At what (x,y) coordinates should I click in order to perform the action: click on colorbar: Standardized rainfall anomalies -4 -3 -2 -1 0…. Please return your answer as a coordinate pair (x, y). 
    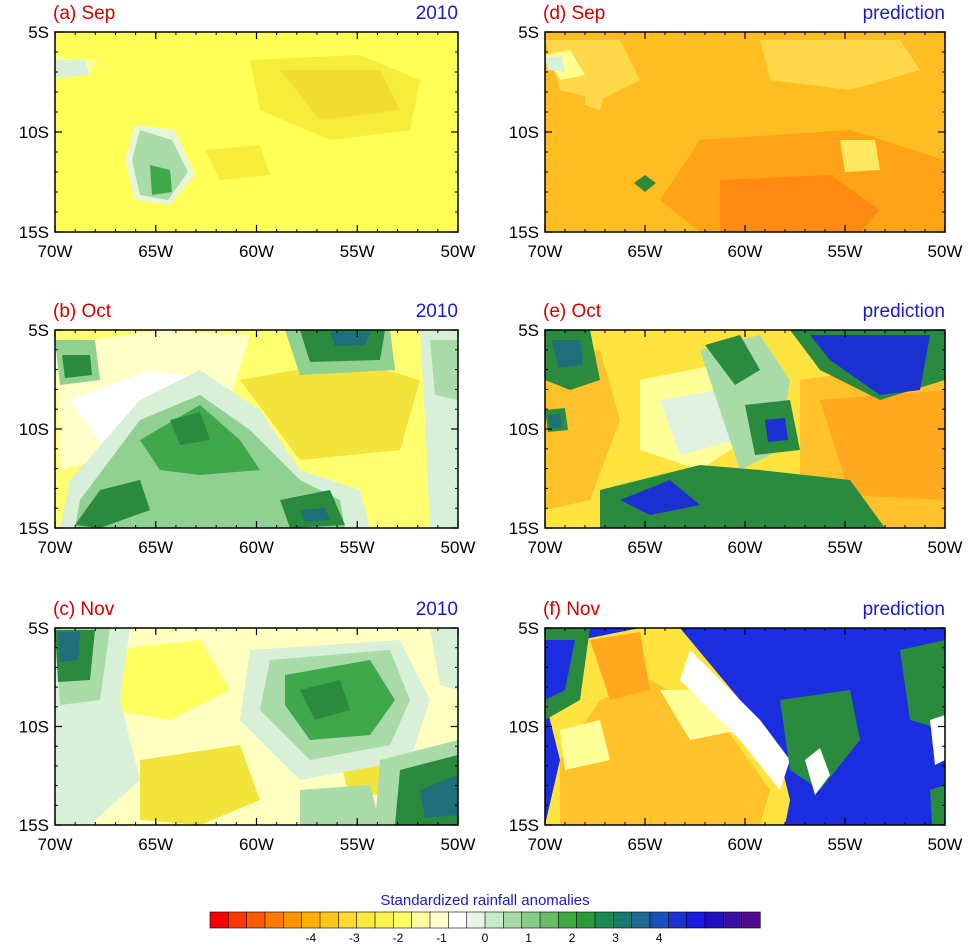
    Looking at the image, I should click on (485, 918).